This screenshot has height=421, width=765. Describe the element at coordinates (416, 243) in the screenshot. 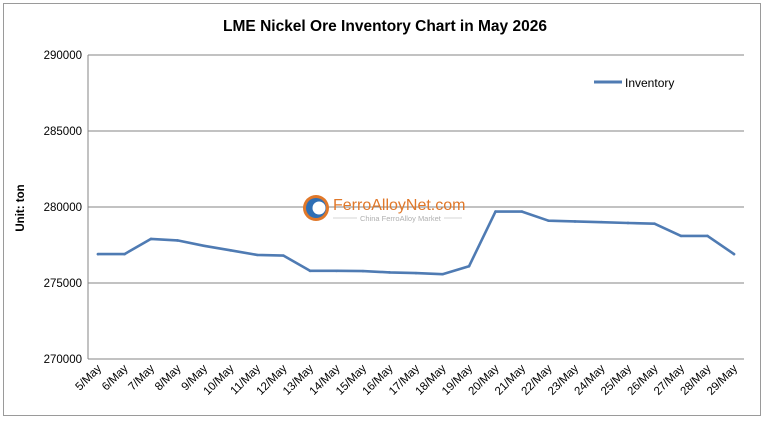

I see `series-layer` at that location.